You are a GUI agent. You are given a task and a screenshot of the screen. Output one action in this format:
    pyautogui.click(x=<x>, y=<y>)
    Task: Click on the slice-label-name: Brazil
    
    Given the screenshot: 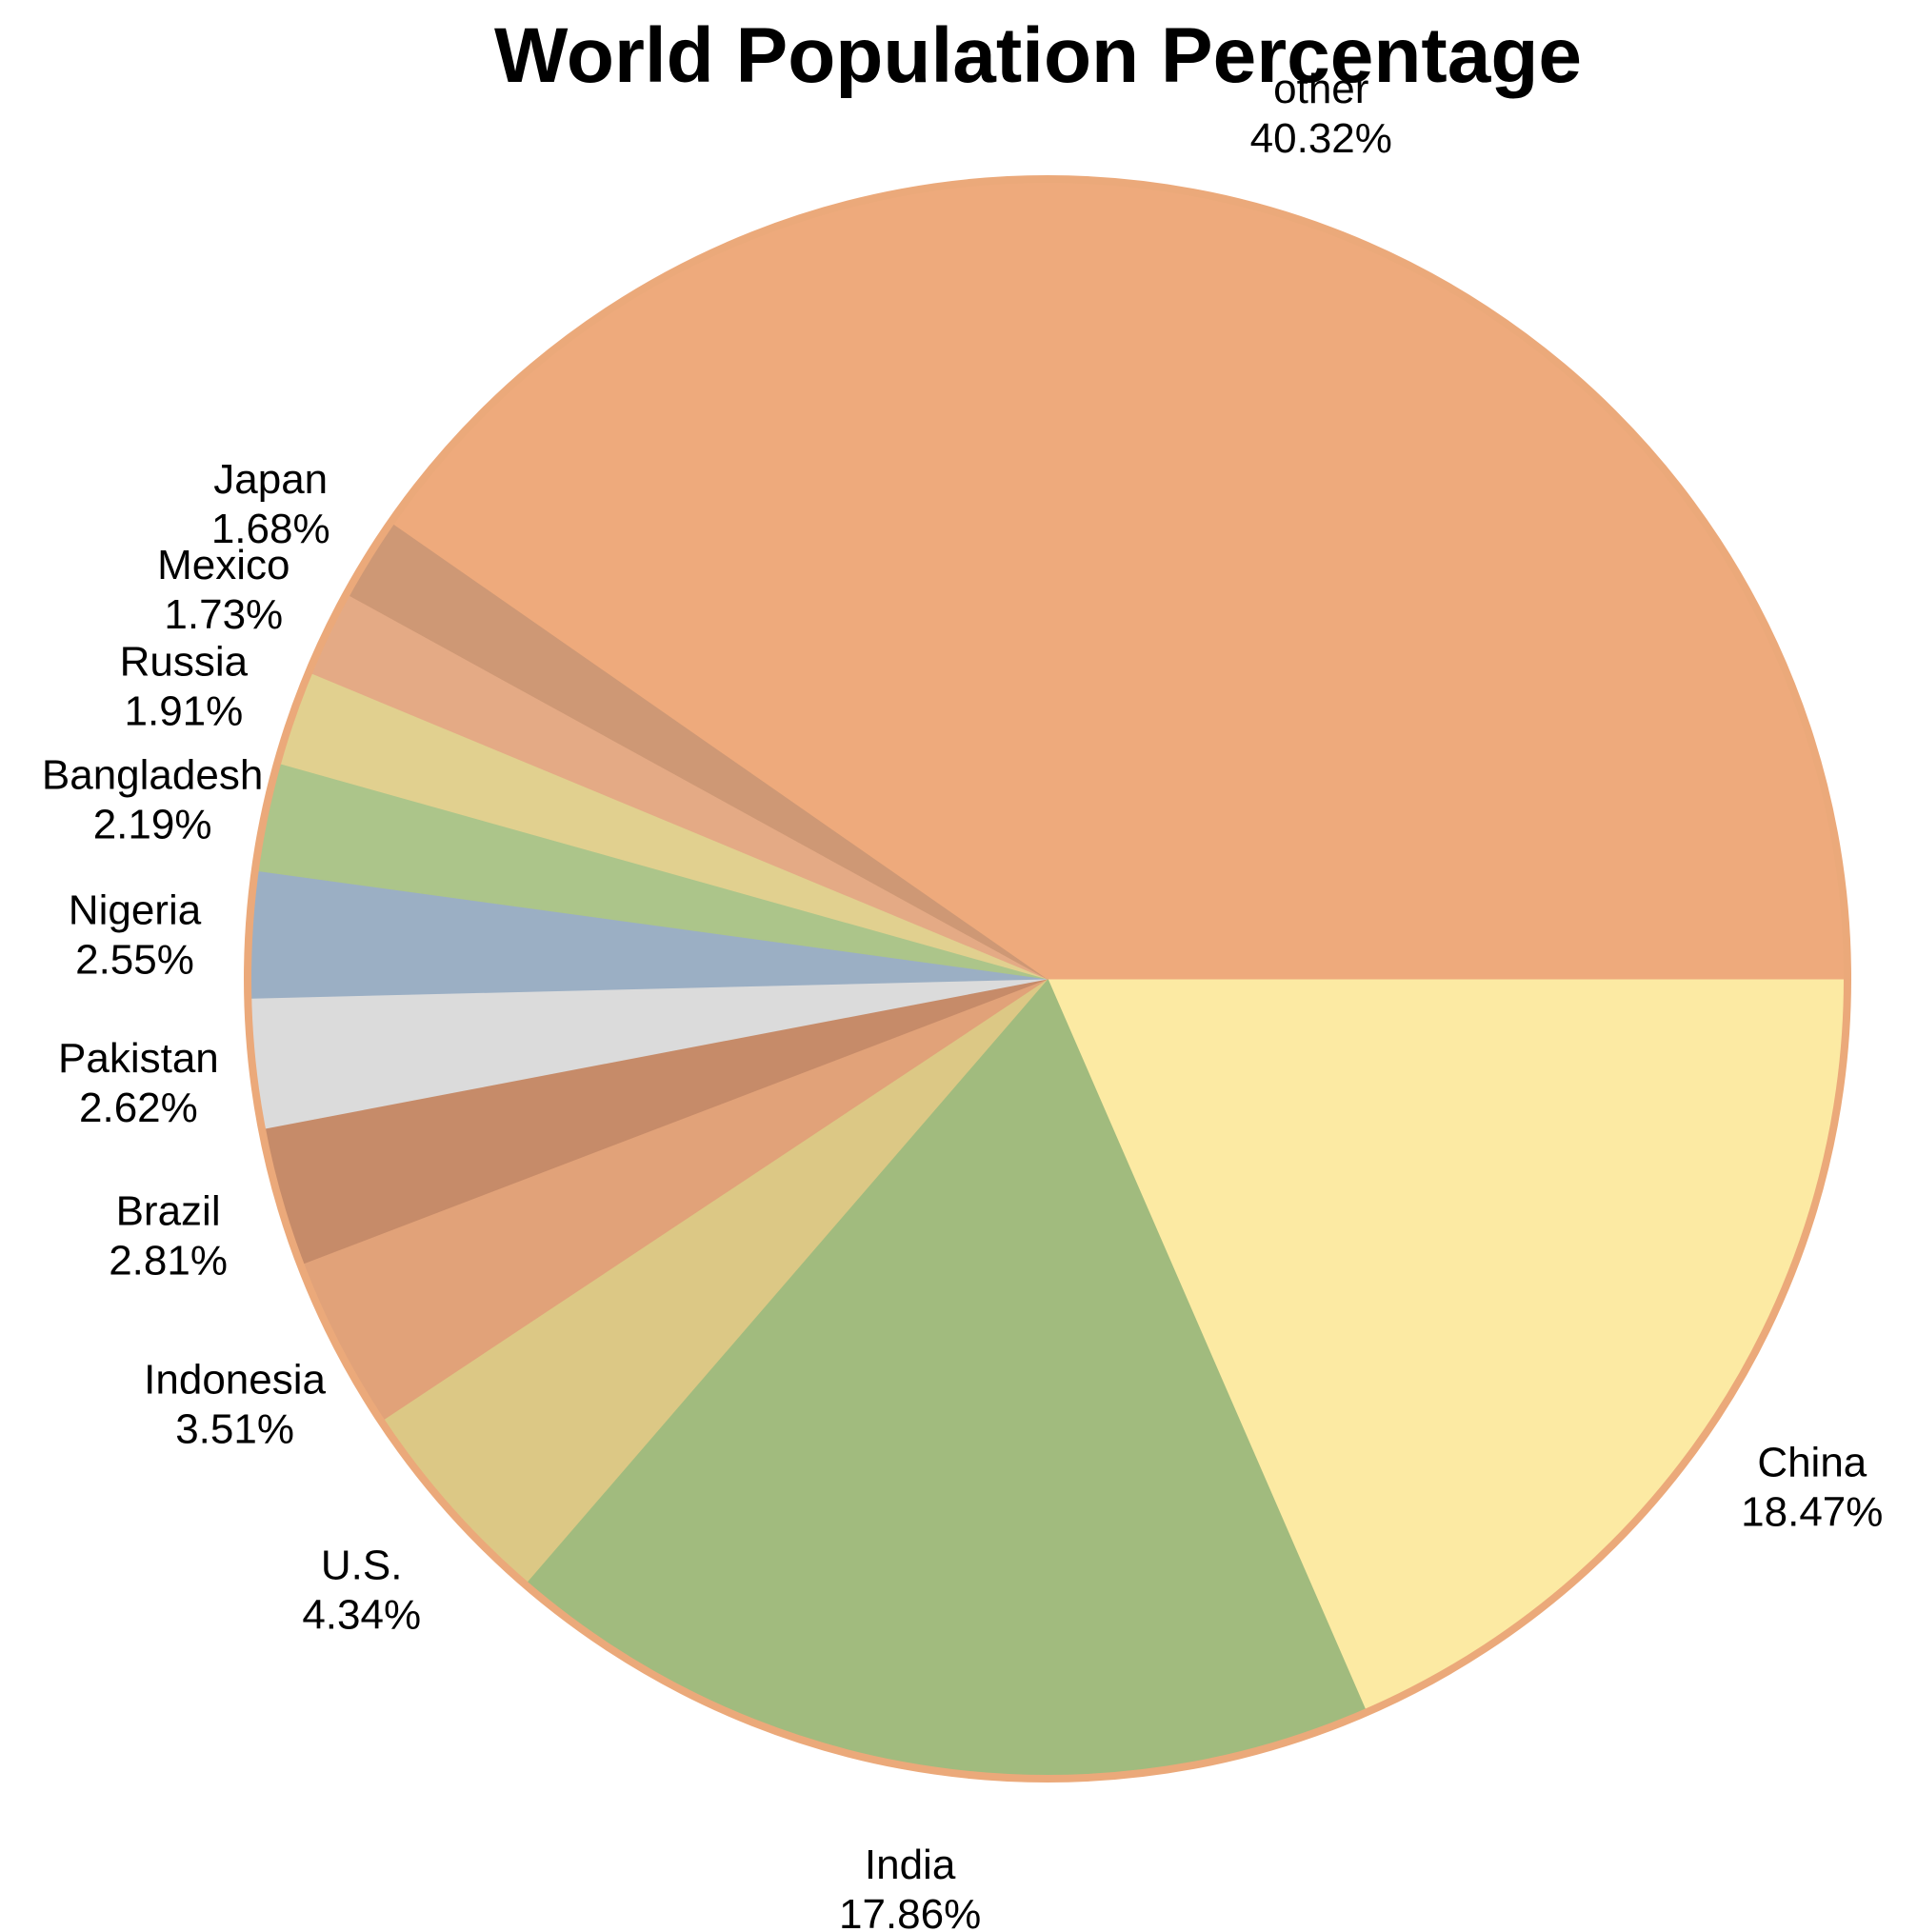 What is the action you would take?
    pyautogui.click(x=169, y=1211)
    